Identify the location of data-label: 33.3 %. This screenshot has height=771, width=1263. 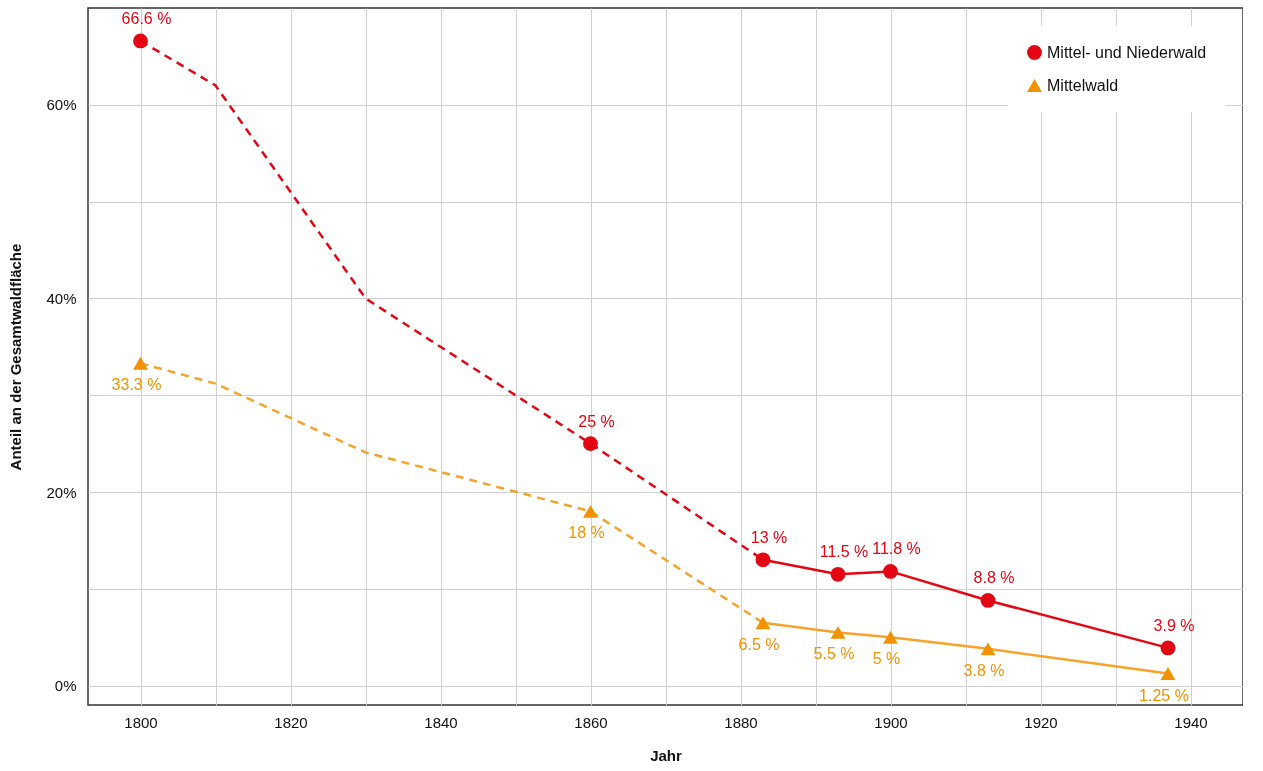
(136, 385).